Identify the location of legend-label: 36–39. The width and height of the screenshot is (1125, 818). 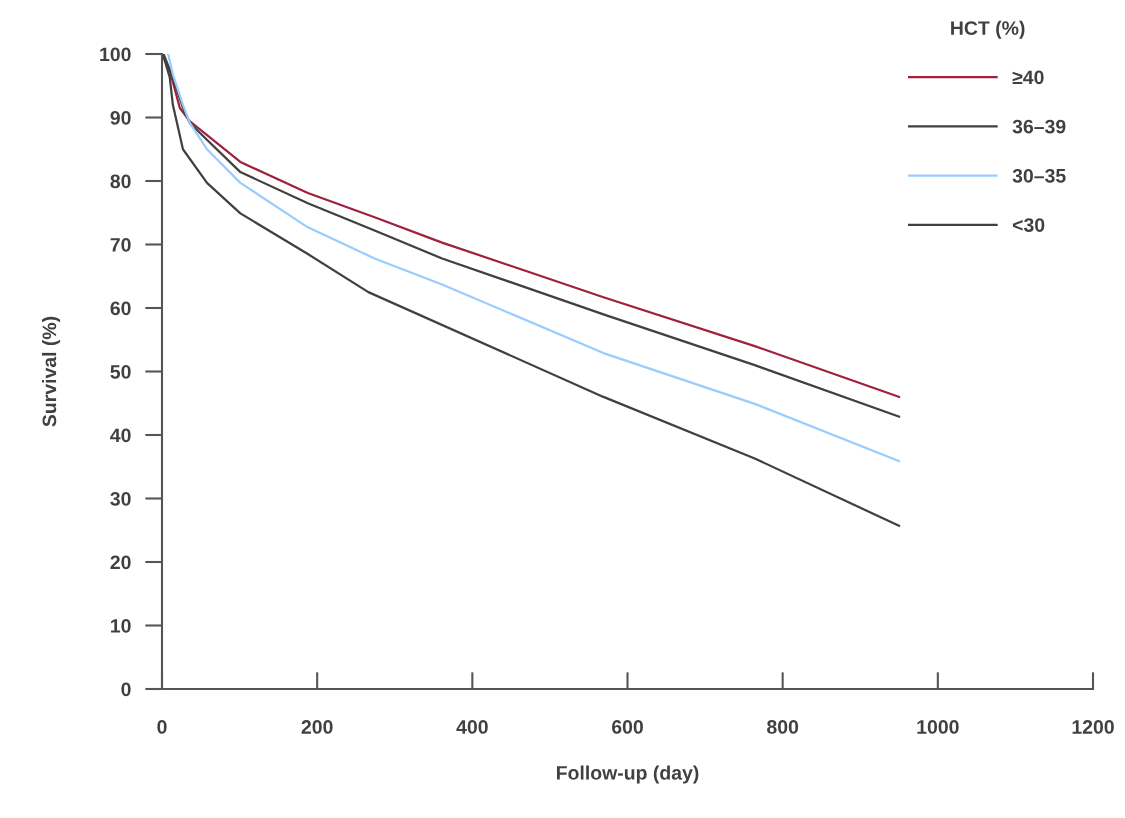
(1039, 126).